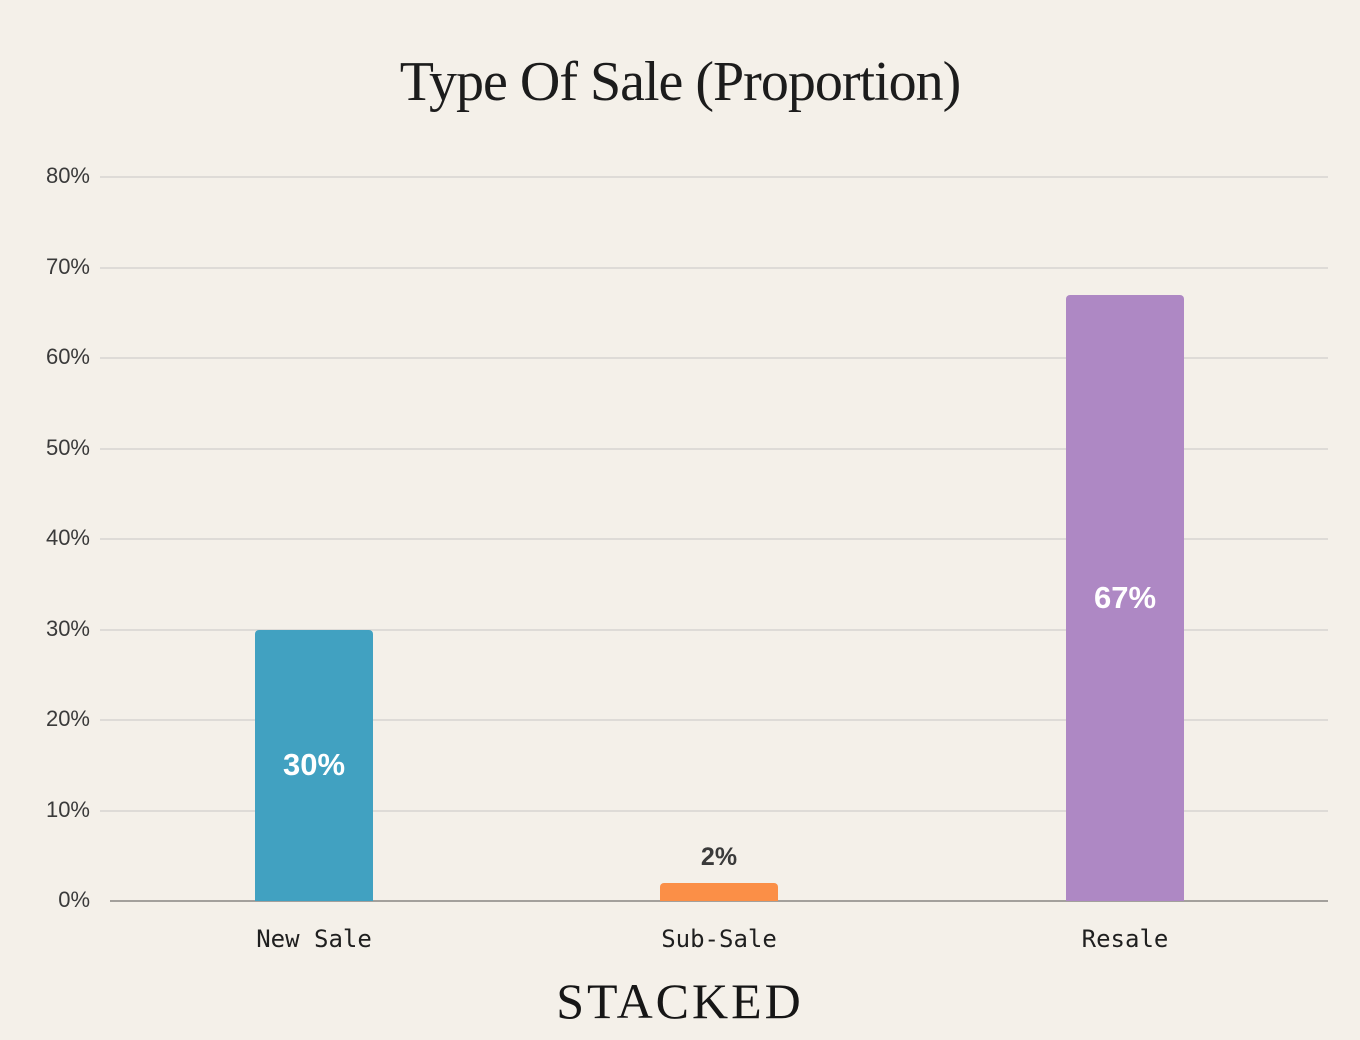 The width and height of the screenshot is (1360, 1040). Describe the element at coordinates (67, 447) in the screenshot. I see `y-tick-label: 50%` at that location.